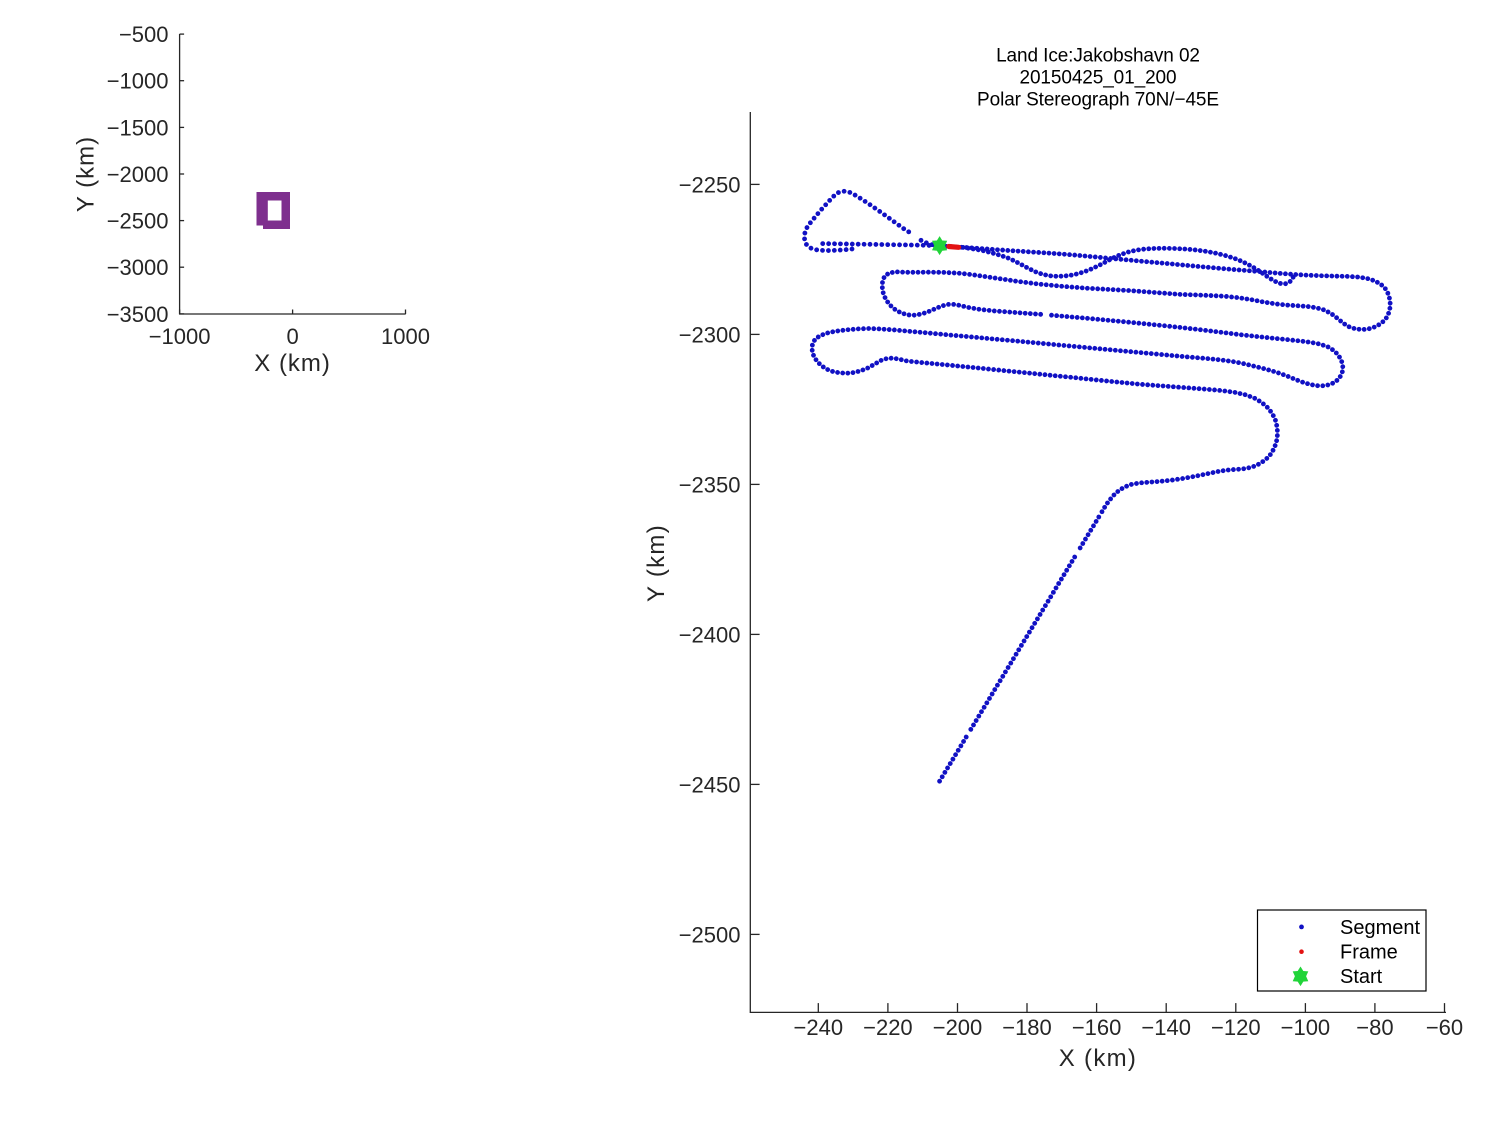  What do you see at coordinates (1027, 1027) in the screenshot?
I see `svg-text: −180` at bounding box center [1027, 1027].